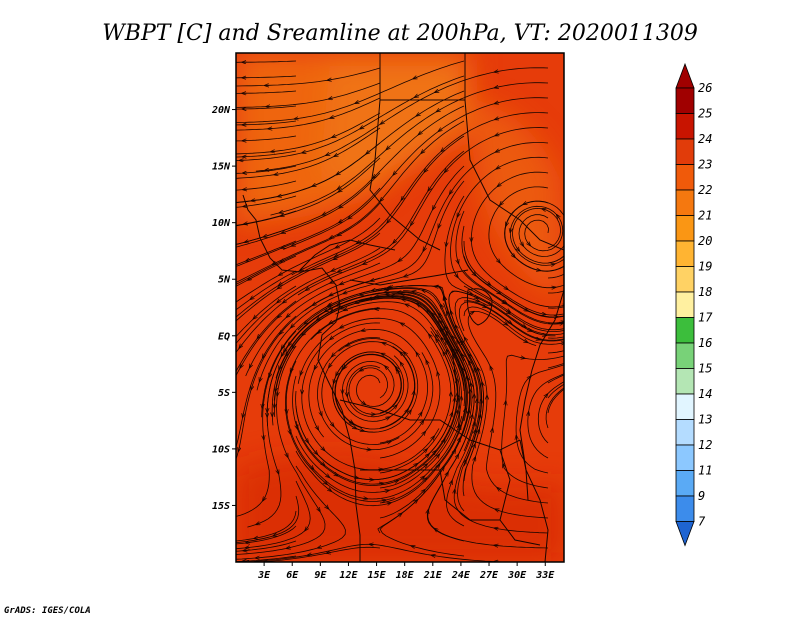 The width and height of the screenshot is (800, 618). I want to click on longitude-ticks: 3E 6E 9E 12E 15E 18E 21E 24E 27E 30E 33E, so click(406, 571).